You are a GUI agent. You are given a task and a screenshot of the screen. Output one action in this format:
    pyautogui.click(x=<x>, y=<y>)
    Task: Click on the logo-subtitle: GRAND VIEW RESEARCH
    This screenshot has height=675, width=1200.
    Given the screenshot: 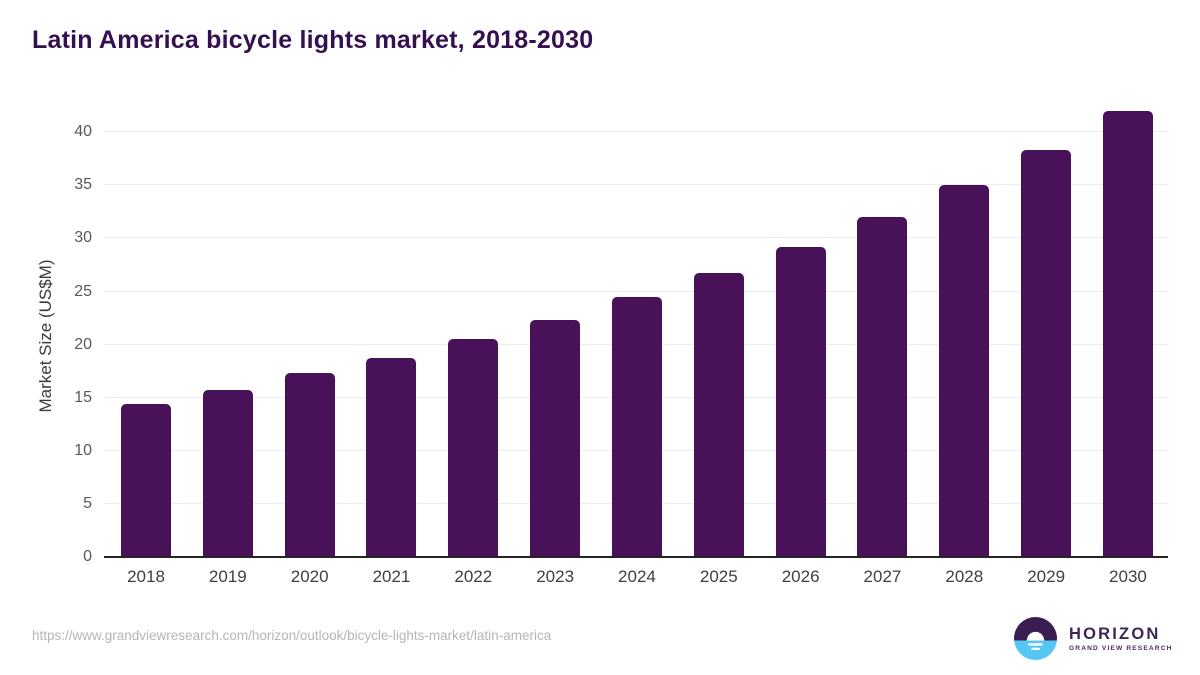 What is the action you would take?
    pyautogui.click(x=1121, y=649)
    